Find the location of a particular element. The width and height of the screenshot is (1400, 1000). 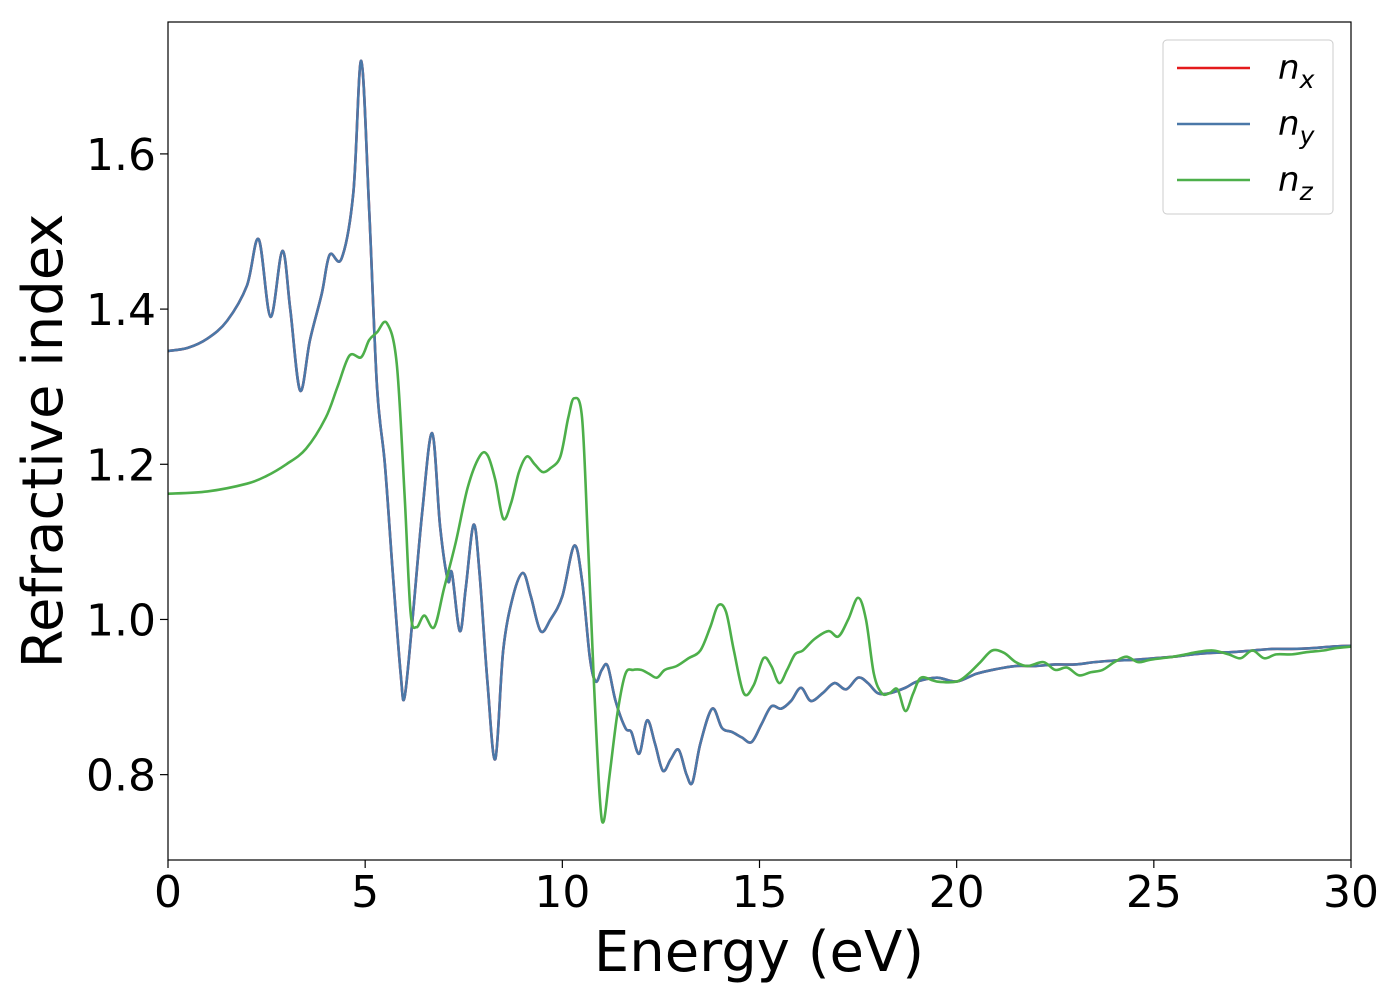

legend-box is located at coordinates (1248, 127).